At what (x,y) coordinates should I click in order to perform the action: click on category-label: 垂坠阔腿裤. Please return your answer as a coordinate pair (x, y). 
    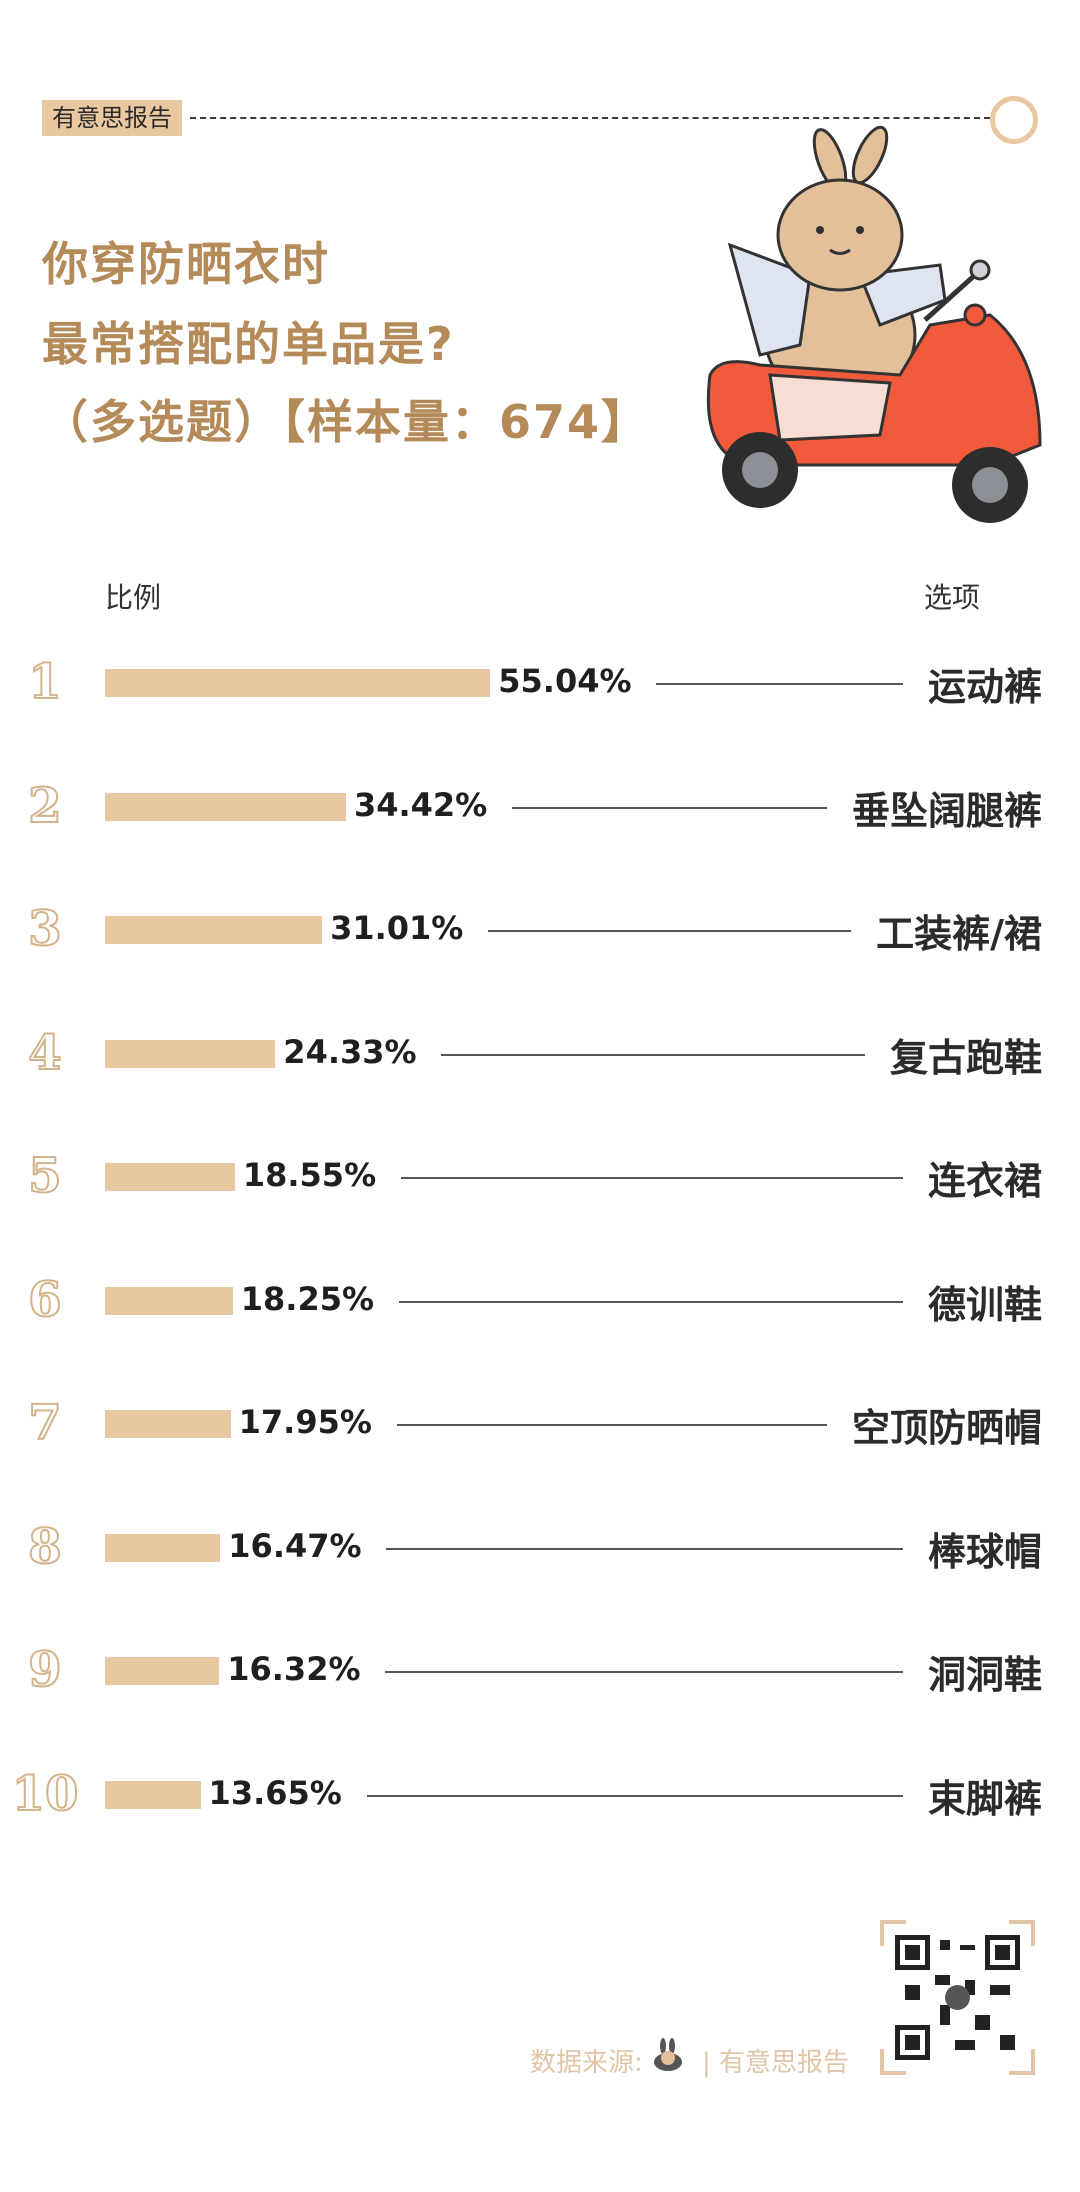
    Looking at the image, I should click on (946, 811).